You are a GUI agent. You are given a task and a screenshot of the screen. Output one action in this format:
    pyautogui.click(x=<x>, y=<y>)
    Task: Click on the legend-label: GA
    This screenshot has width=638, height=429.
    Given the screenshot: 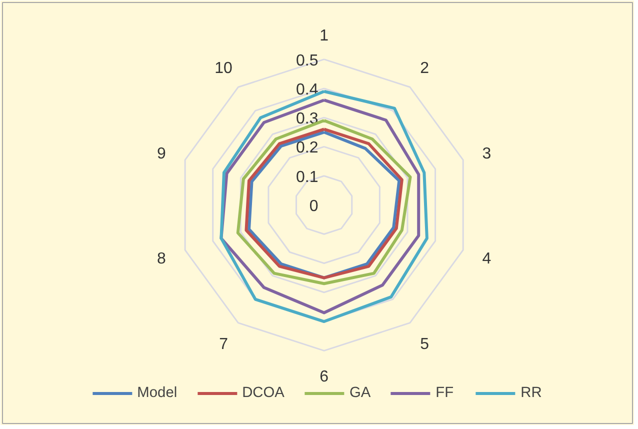 What is the action you would take?
    pyautogui.click(x=360, y=393)
    